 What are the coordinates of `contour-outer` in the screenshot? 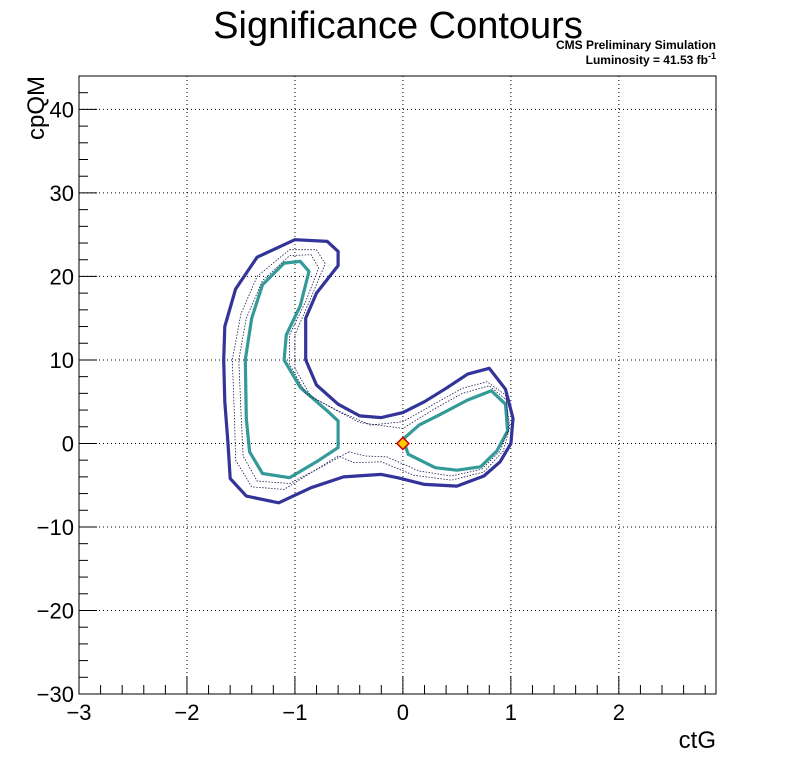 It's located at (368, 371).